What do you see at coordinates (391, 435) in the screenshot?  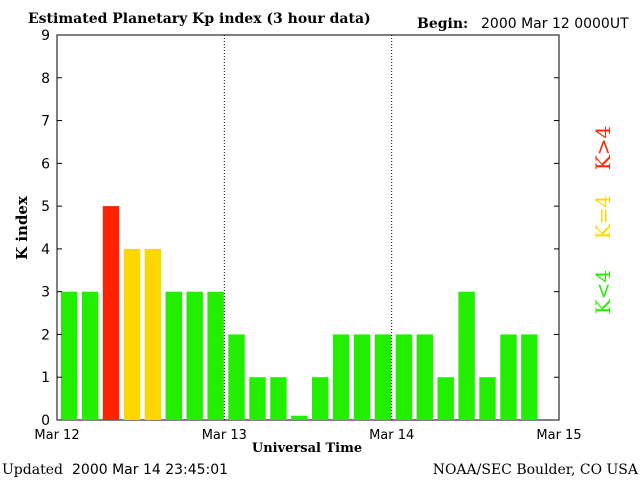 I see `x-tick-label: Mar 14` at bounding box center [391, 435].